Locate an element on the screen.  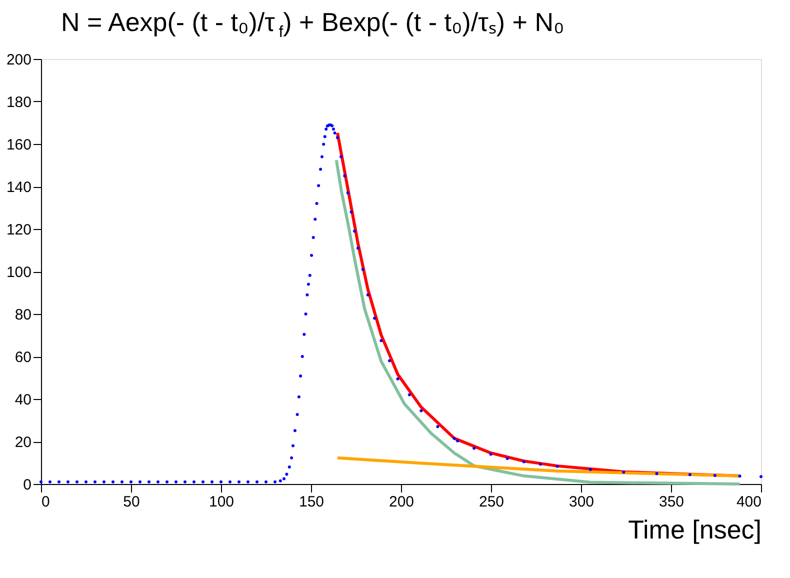
x-tick-label: 50 is located at coordinates (131, 502).